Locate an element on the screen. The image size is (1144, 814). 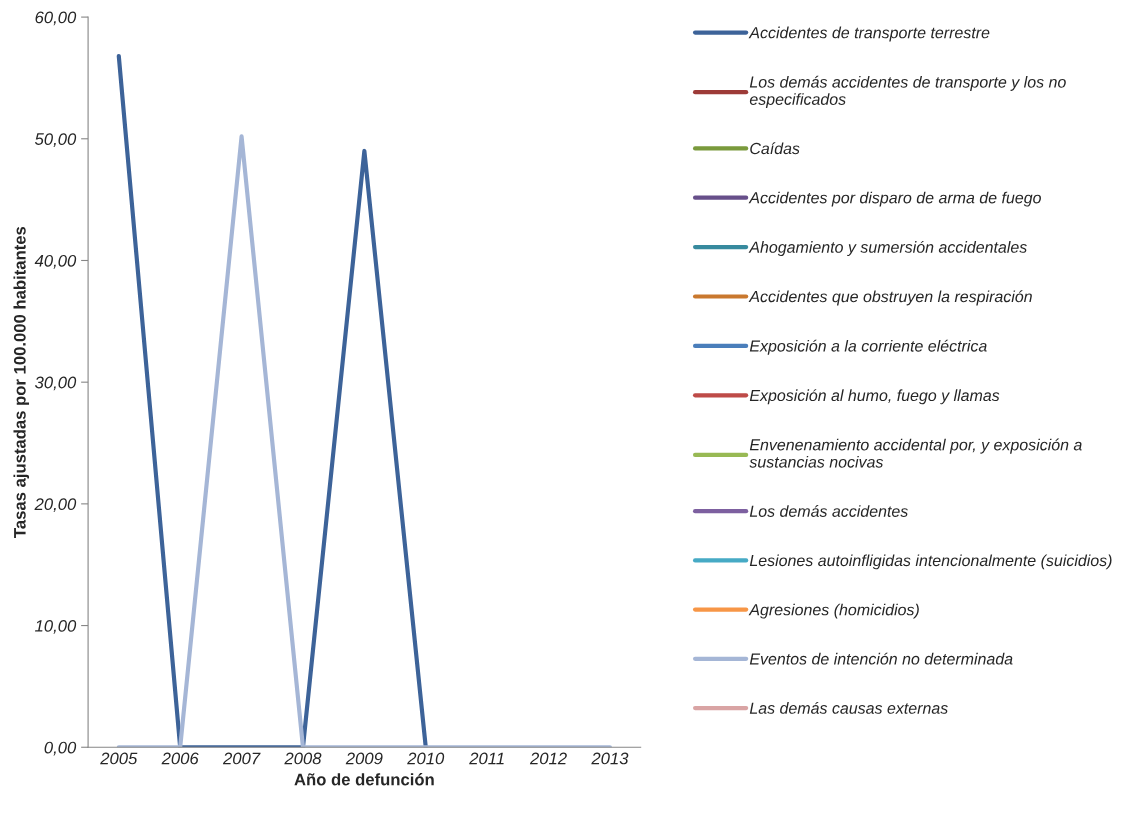
y-tick-label: 60,00 is located at coordinates (56, 18).